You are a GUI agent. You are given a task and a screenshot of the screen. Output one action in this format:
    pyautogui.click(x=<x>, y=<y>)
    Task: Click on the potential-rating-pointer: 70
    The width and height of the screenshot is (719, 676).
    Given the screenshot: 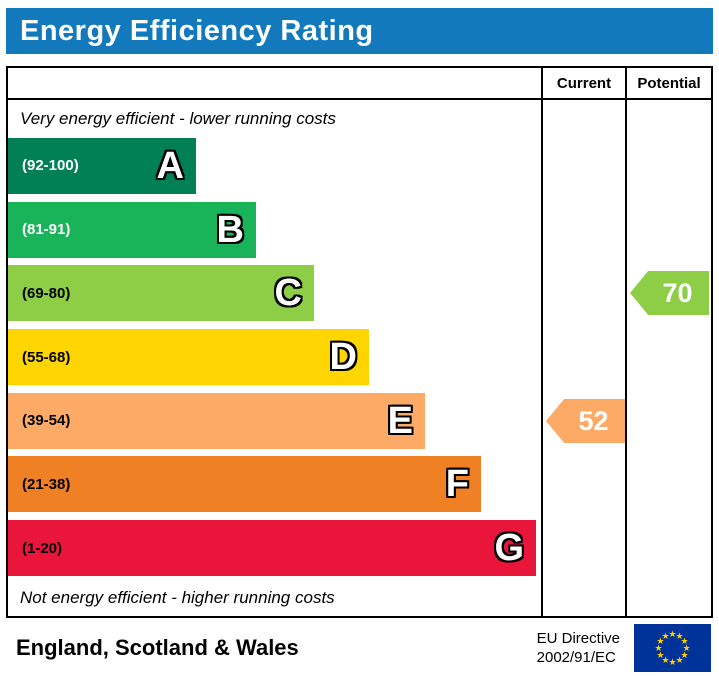 What is the action you would take?
    pyautogui.click(x=669, y=293)
    